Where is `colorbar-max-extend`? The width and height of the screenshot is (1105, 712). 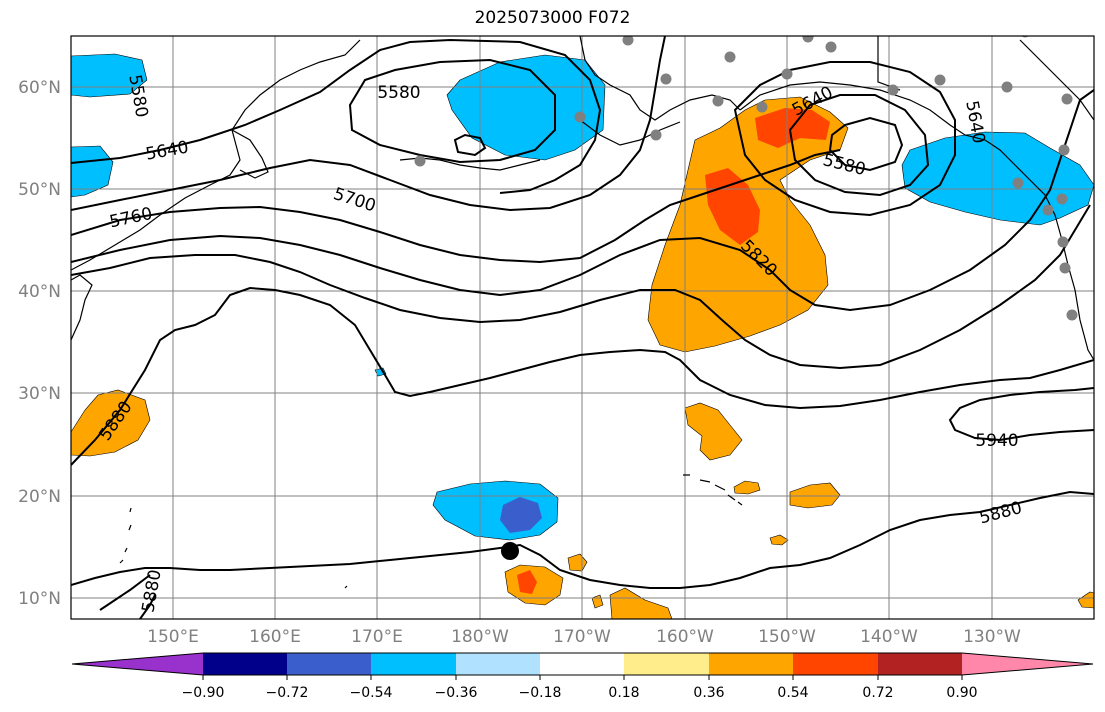 colorbar-max-extend is located at coordinates (1027, 664).